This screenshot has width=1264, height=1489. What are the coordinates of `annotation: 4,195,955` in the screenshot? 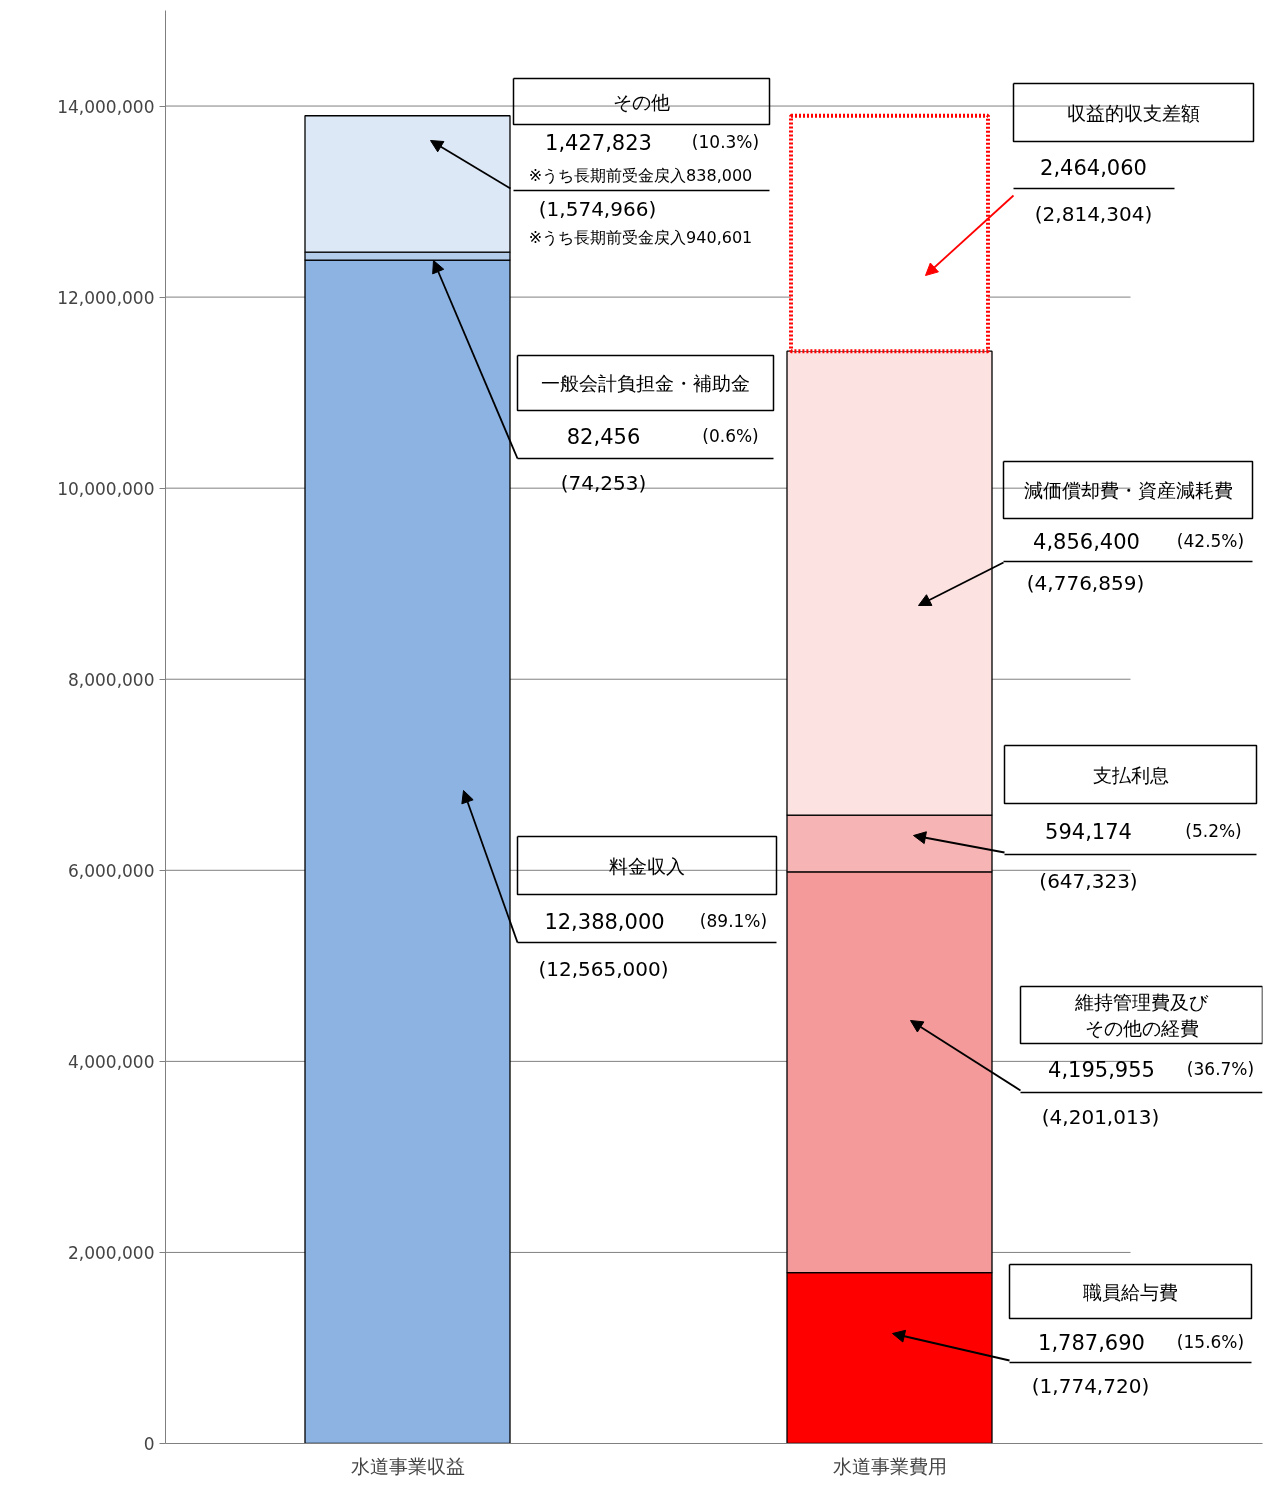 It's located at (1101, 1069).